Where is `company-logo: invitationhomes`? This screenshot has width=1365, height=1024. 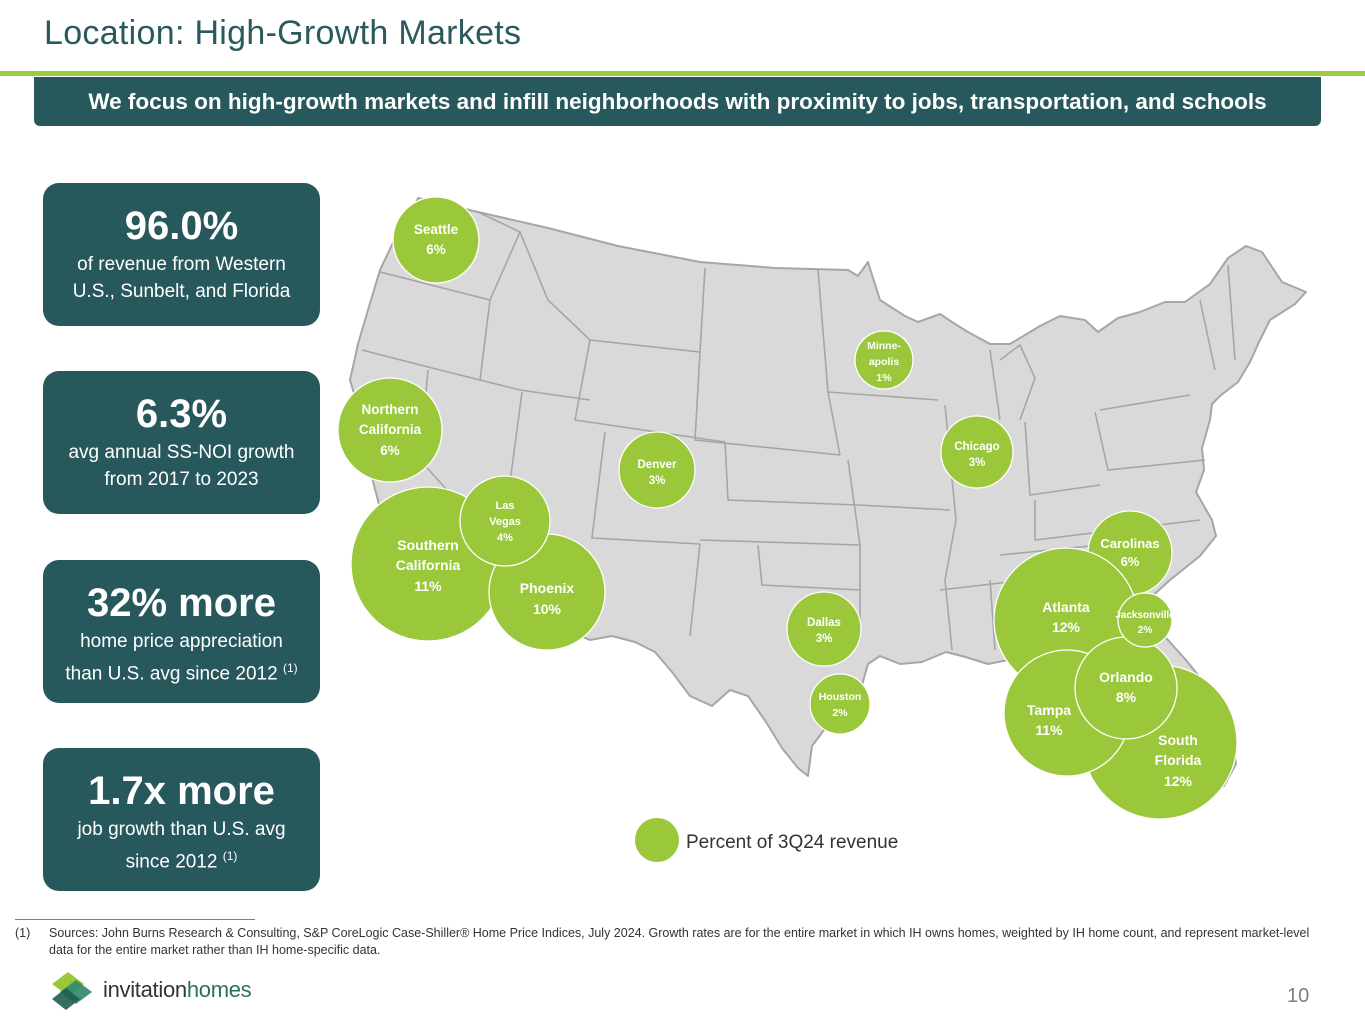
company-logo: invitationhomes is located at coordinates (165, 992).